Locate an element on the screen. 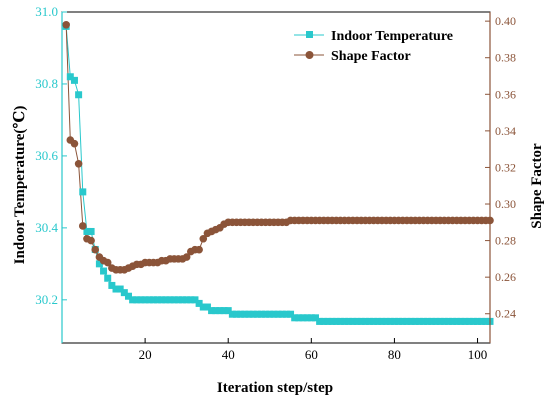  legend-marker-shape-factor is located at coordinates (309, 55).